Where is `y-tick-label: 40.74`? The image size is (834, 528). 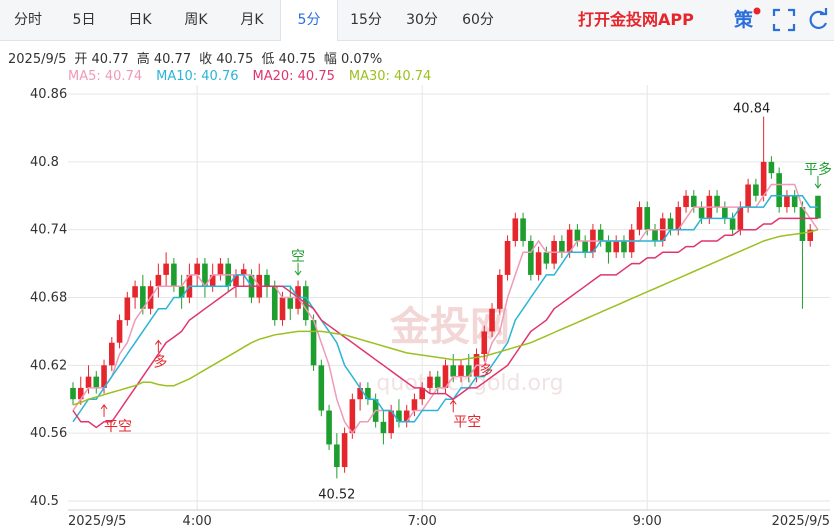 y-tick-label: 40.74 is located at coordinates (48, 230).